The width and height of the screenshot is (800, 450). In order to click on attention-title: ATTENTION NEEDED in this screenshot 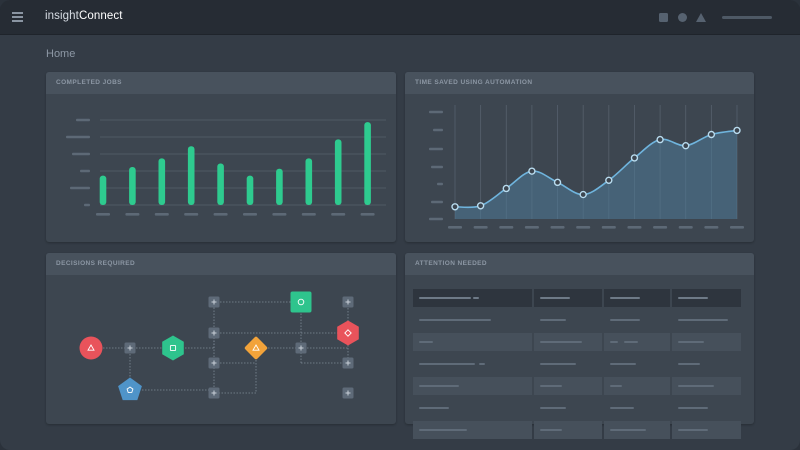, I will do `click(579, 264)`.